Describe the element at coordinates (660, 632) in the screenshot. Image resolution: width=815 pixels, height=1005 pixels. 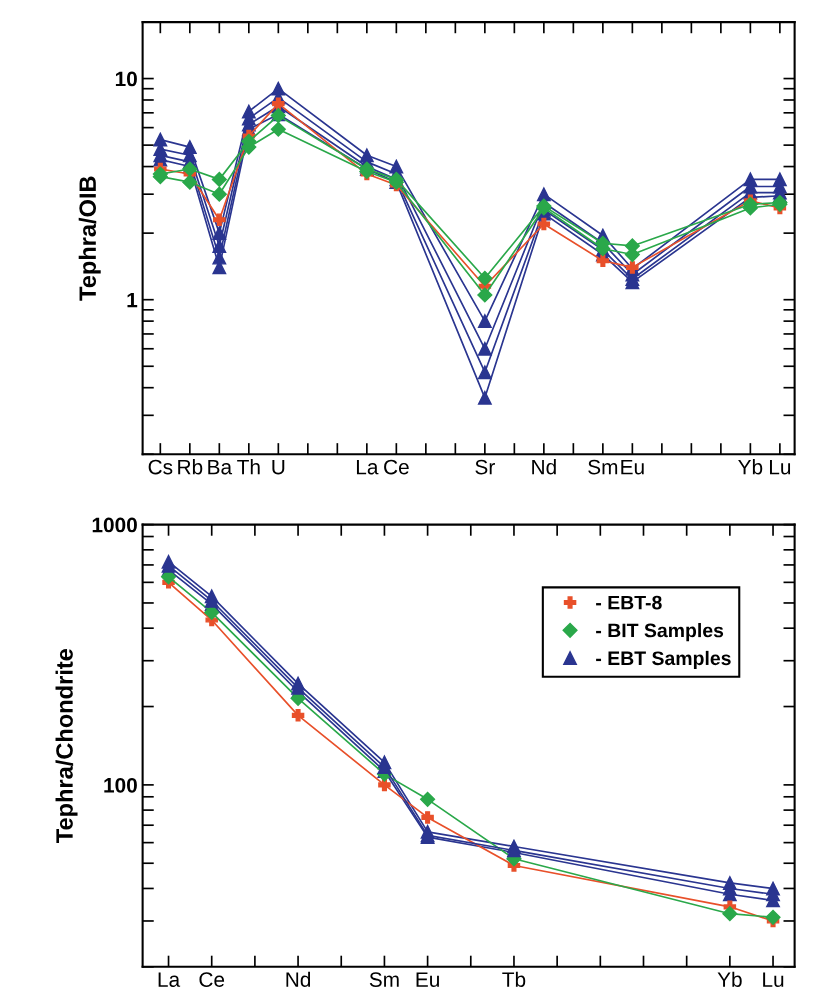
I see `legend-label: - BIT Samples` at that location.